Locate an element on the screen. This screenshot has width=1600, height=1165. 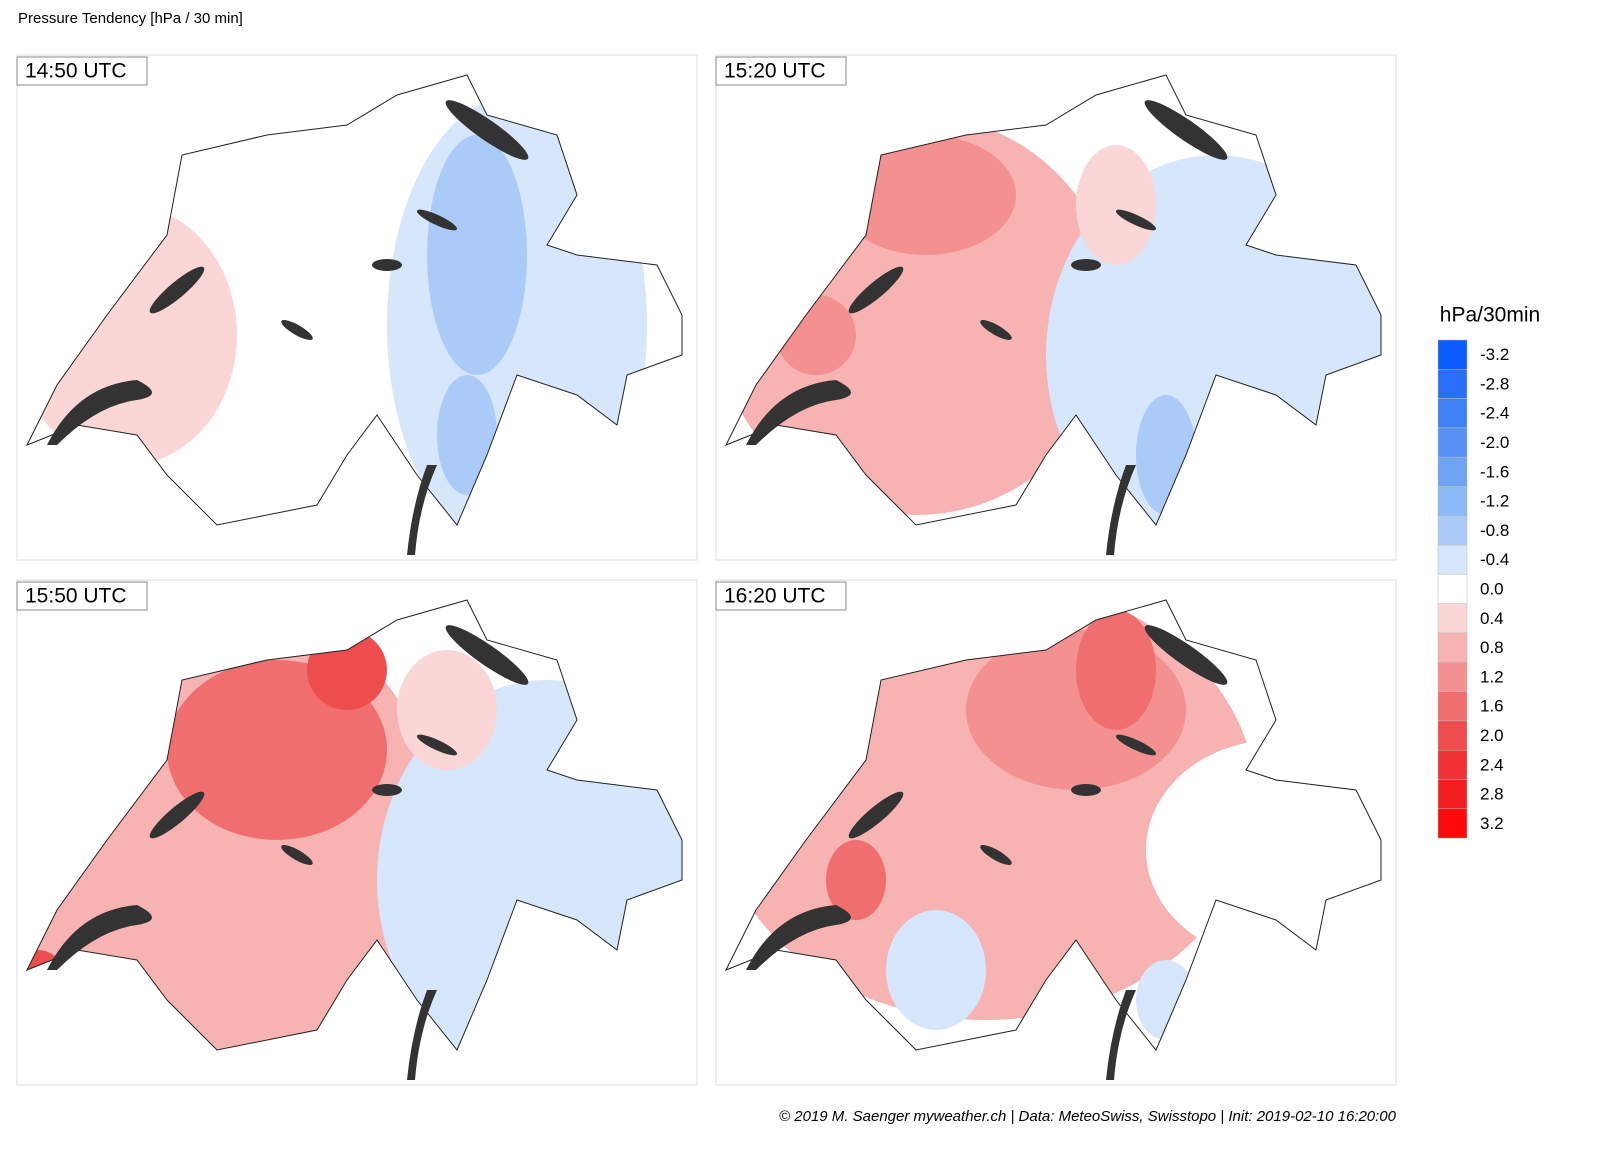
legend-label: 2.4 is located at coordinates (1492, 764).